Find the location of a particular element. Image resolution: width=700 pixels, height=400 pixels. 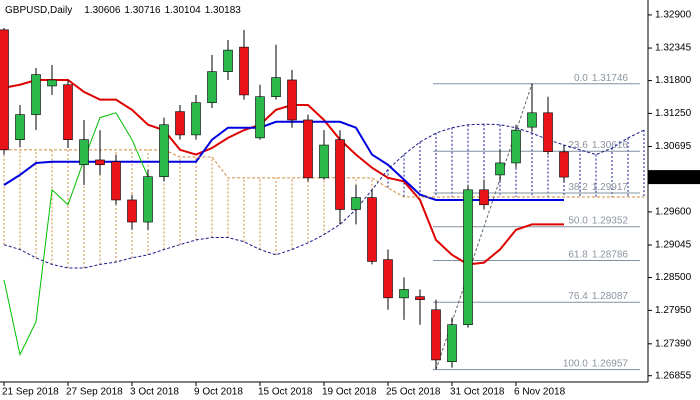

chart-header: GBPUSD,Daily 1.30606 1.30716 1.30104 1.30183 is located at coordinates (123, 10).